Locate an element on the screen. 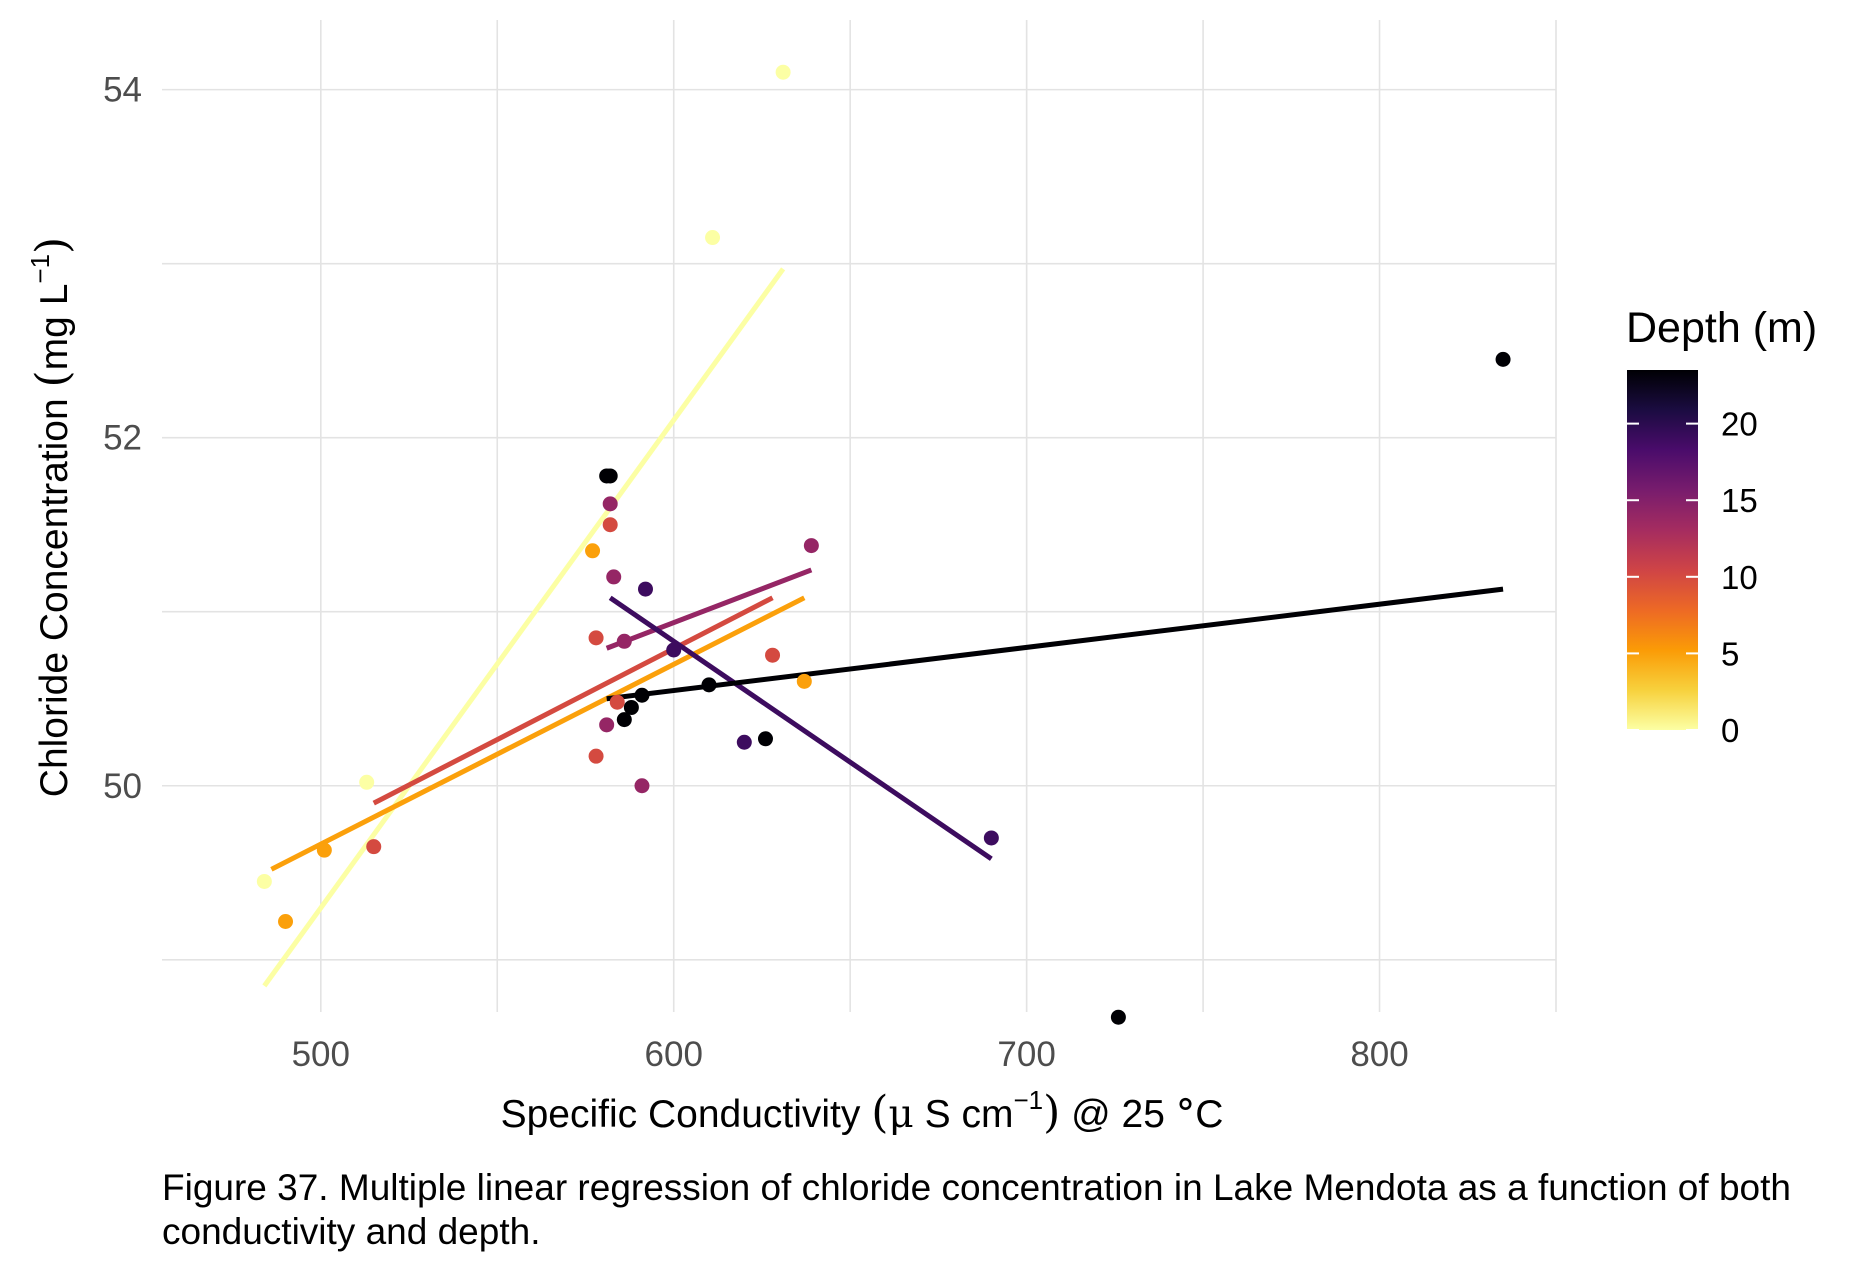 The width and height of the screenshot is (1875, 1275). x-tick-labels: 500 600 700 800 is located at coordinates (850, 1054).